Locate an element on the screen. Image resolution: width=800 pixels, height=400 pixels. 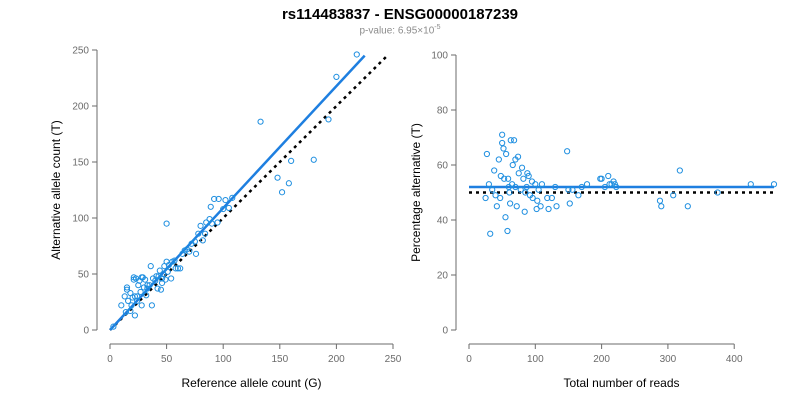
x-axis-title: Total number of reads is located at coordinates (621, 383).